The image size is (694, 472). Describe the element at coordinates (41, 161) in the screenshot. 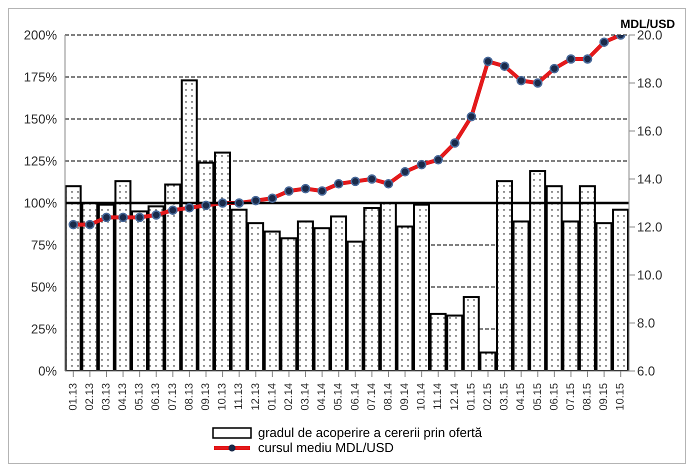

I see `y-tick-label: 125%` at that location.